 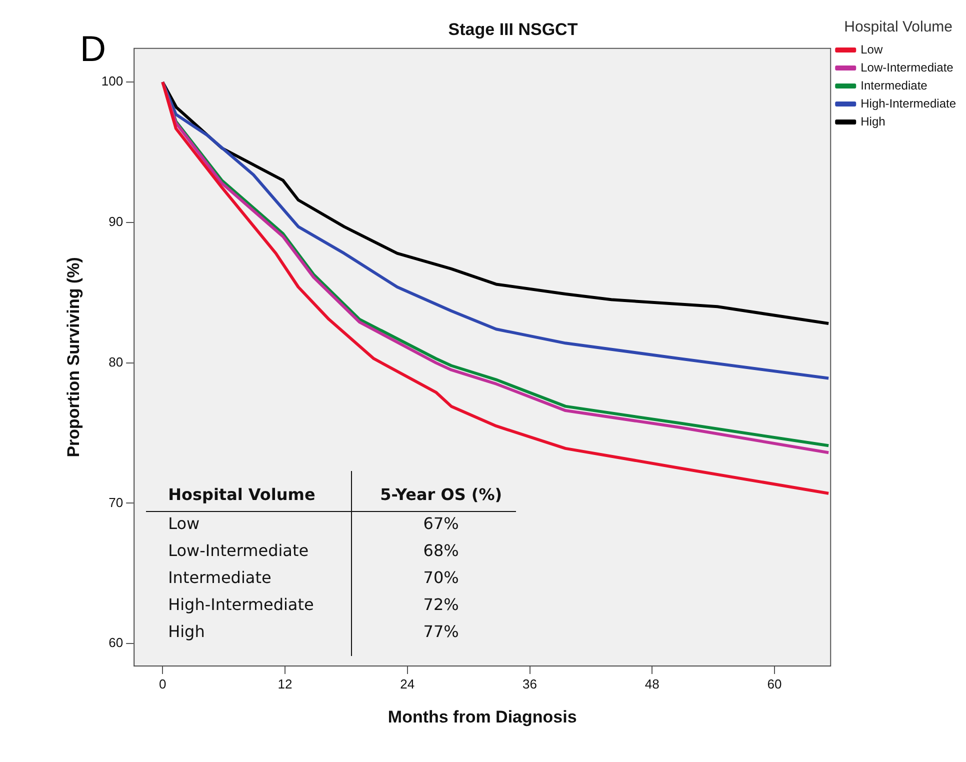 I want to click on x-tick-label: 0, so click(x=162, y=684).